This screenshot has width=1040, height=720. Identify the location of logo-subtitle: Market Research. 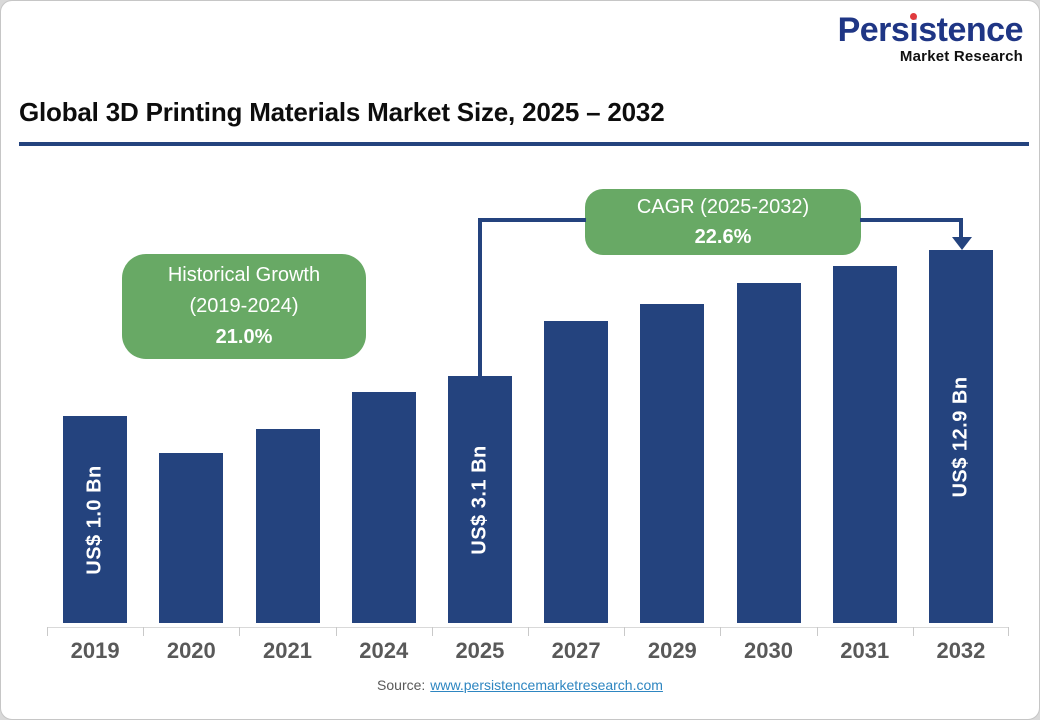
(961, 56).